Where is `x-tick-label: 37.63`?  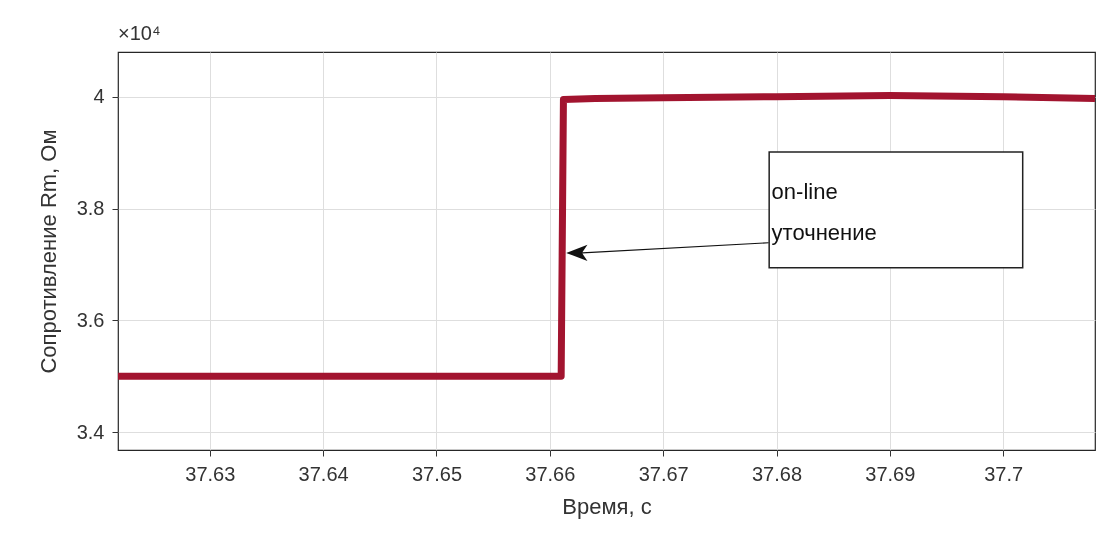 x-tick-label: 37.63 is located at coordinates (210, 473).